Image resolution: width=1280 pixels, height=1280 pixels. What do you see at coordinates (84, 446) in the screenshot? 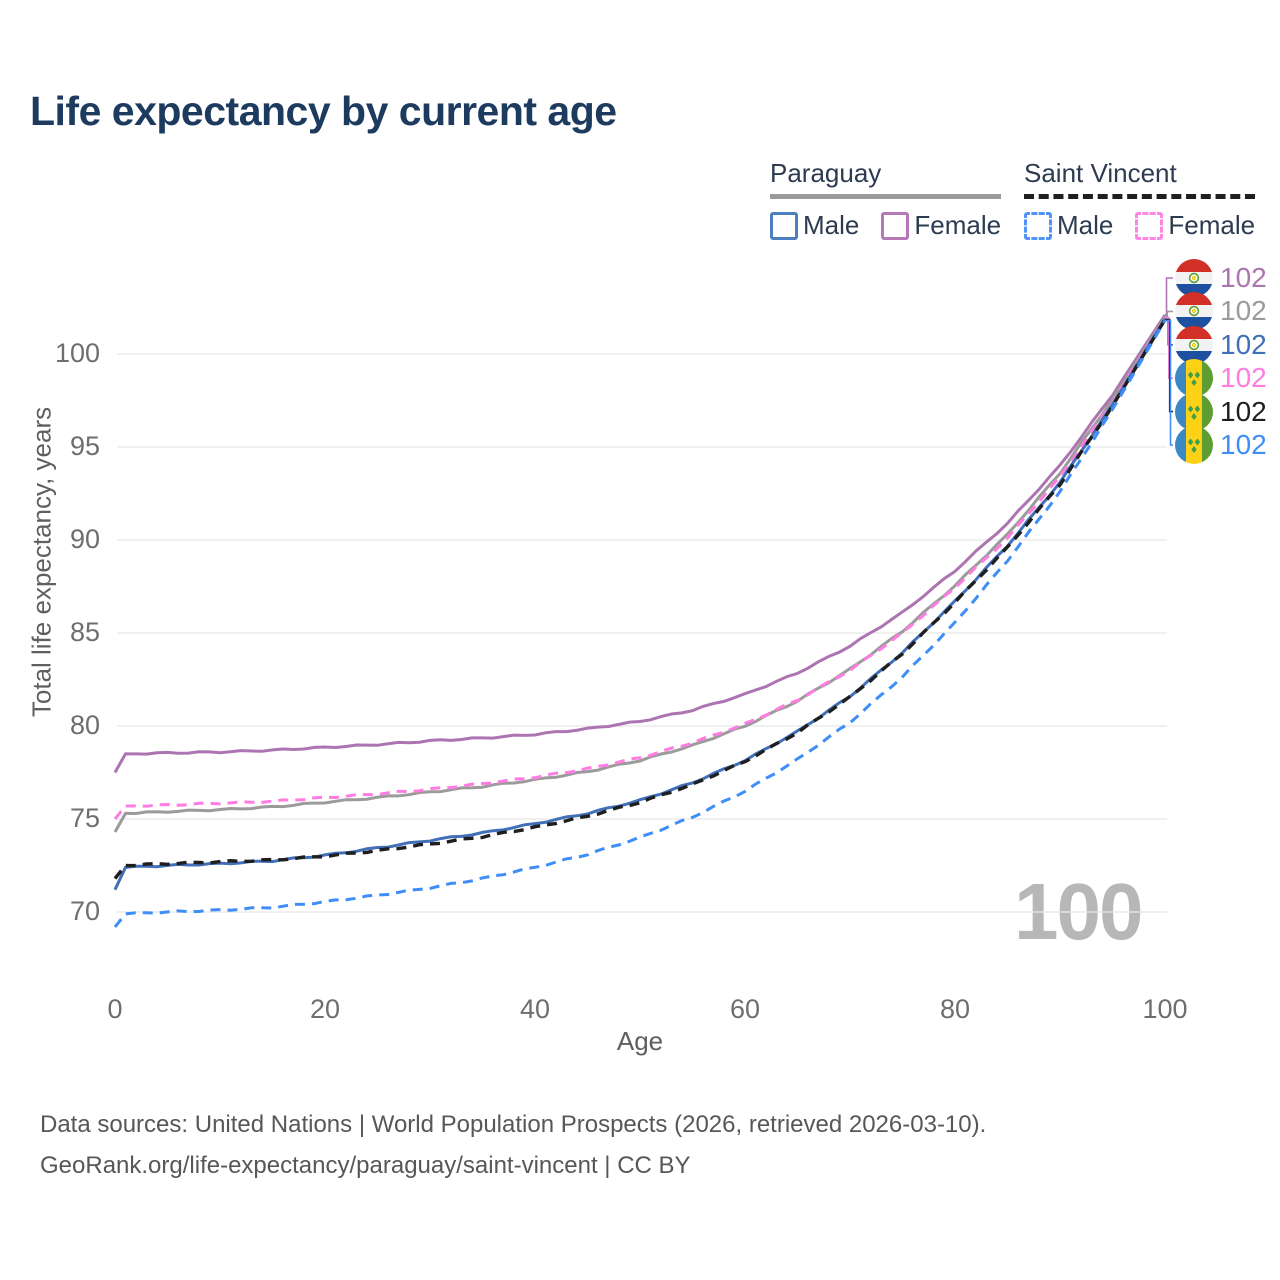
I see `y-tick-label: 95` at bounding box center [84, 446].